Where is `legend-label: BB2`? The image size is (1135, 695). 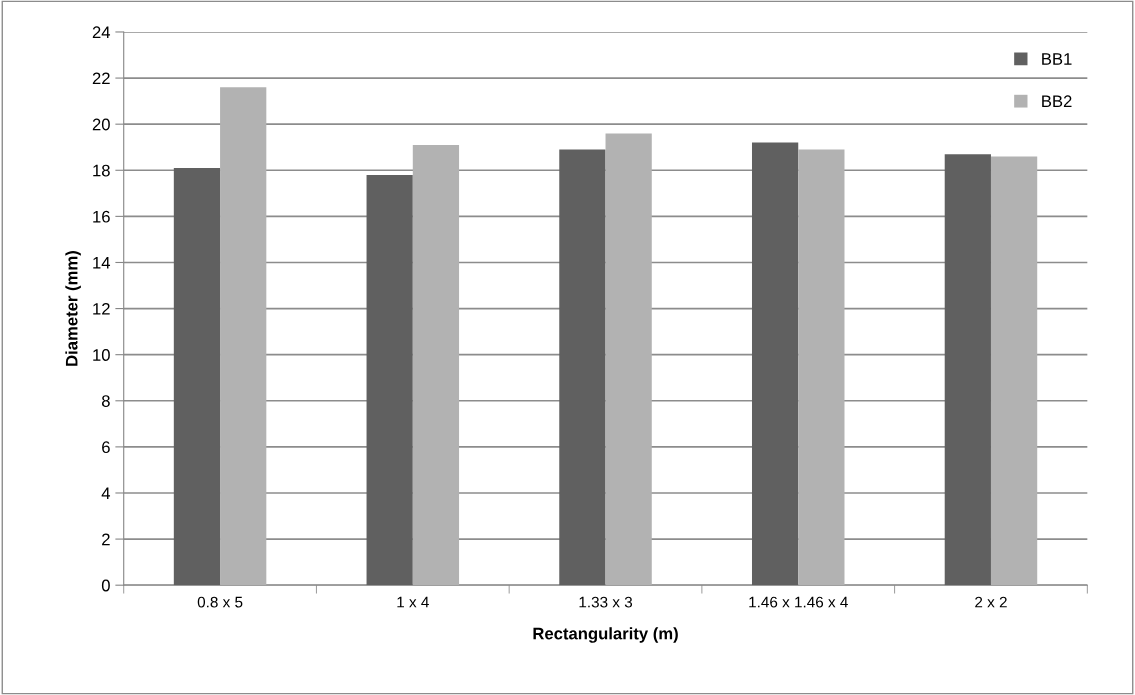 legend-label: BB2 is located at coordinates (1057, 101).